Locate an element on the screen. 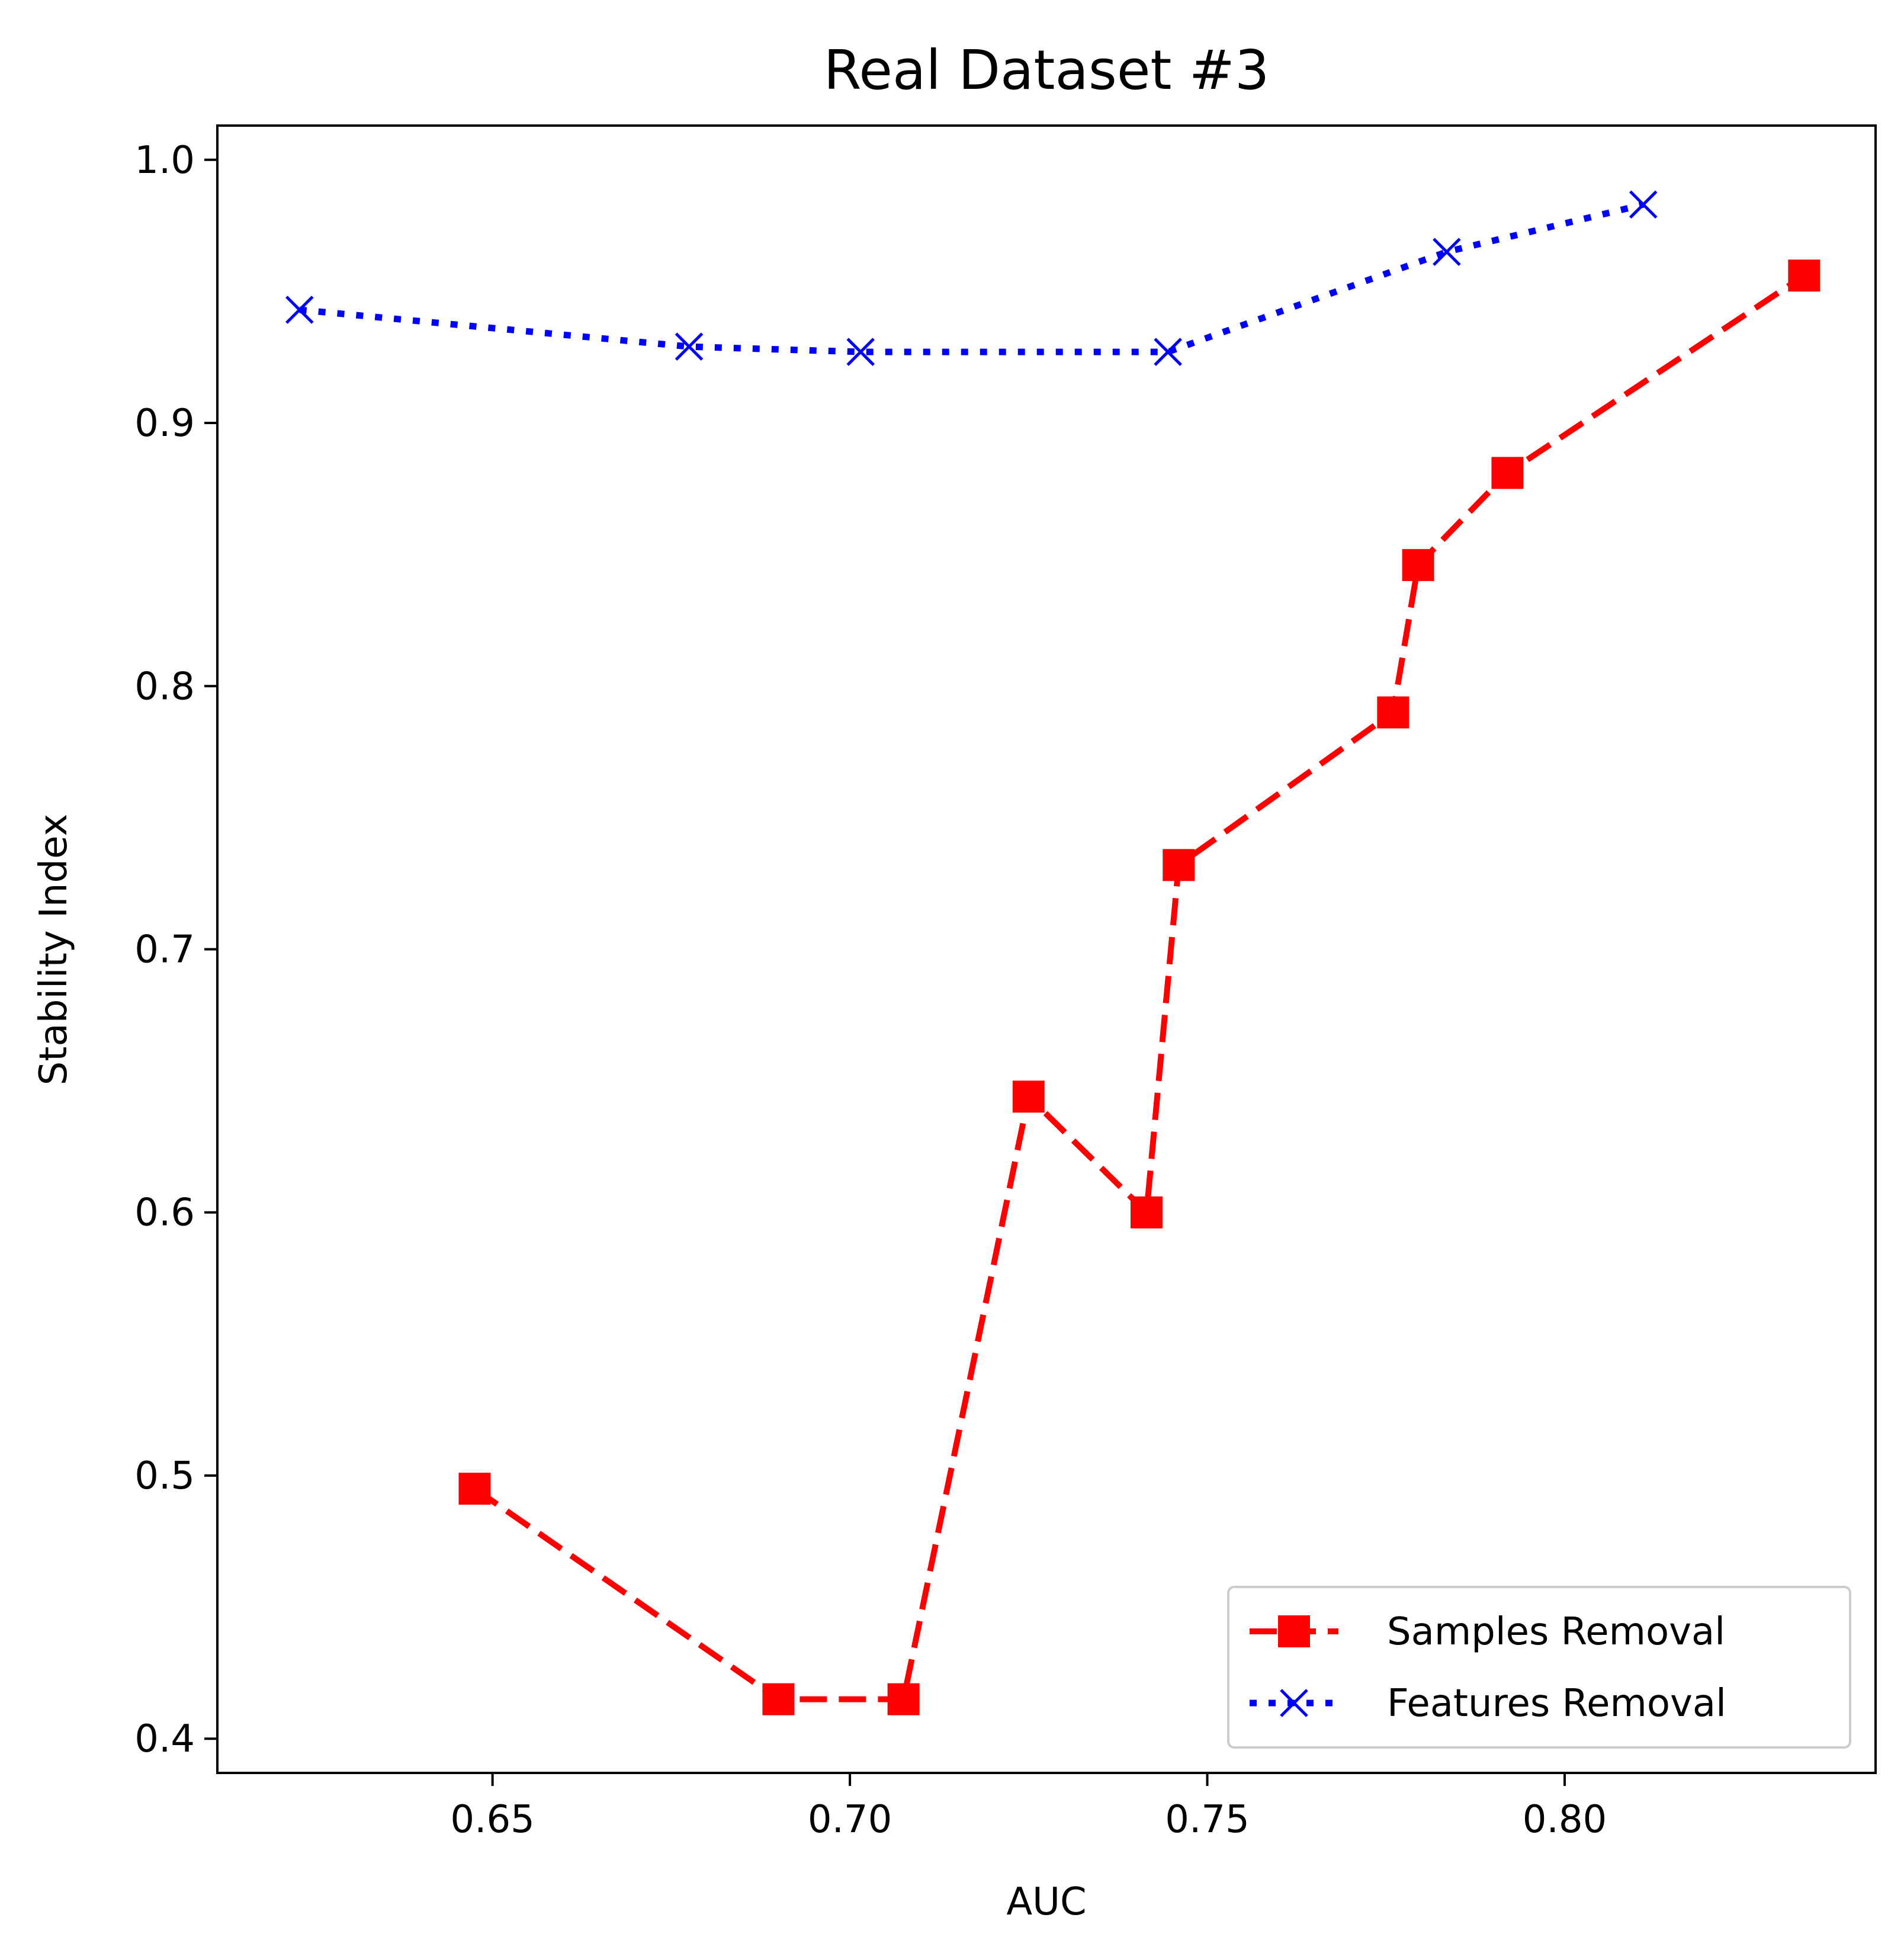 This screenshot has width=1904, height=1953. chart-title: Real Dataset #3 is located at coordinates (1047, 70).